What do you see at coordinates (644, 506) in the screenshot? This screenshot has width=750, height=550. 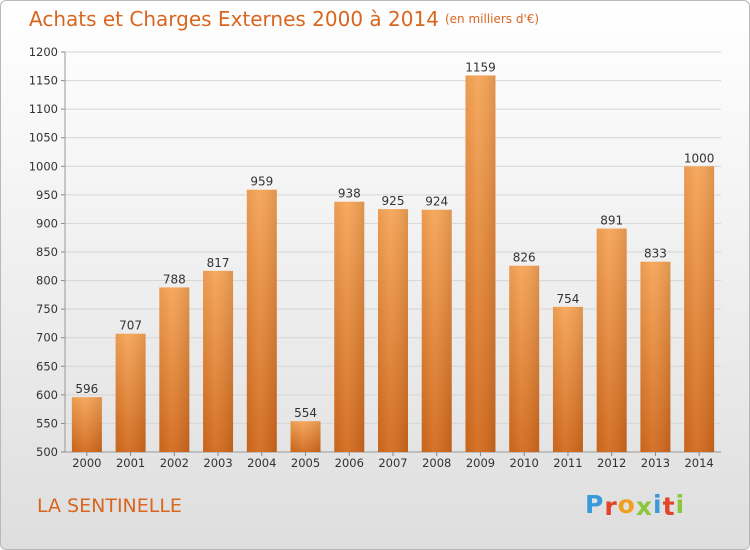 I see `logo-letter: x` at bounding box center [644, 506].